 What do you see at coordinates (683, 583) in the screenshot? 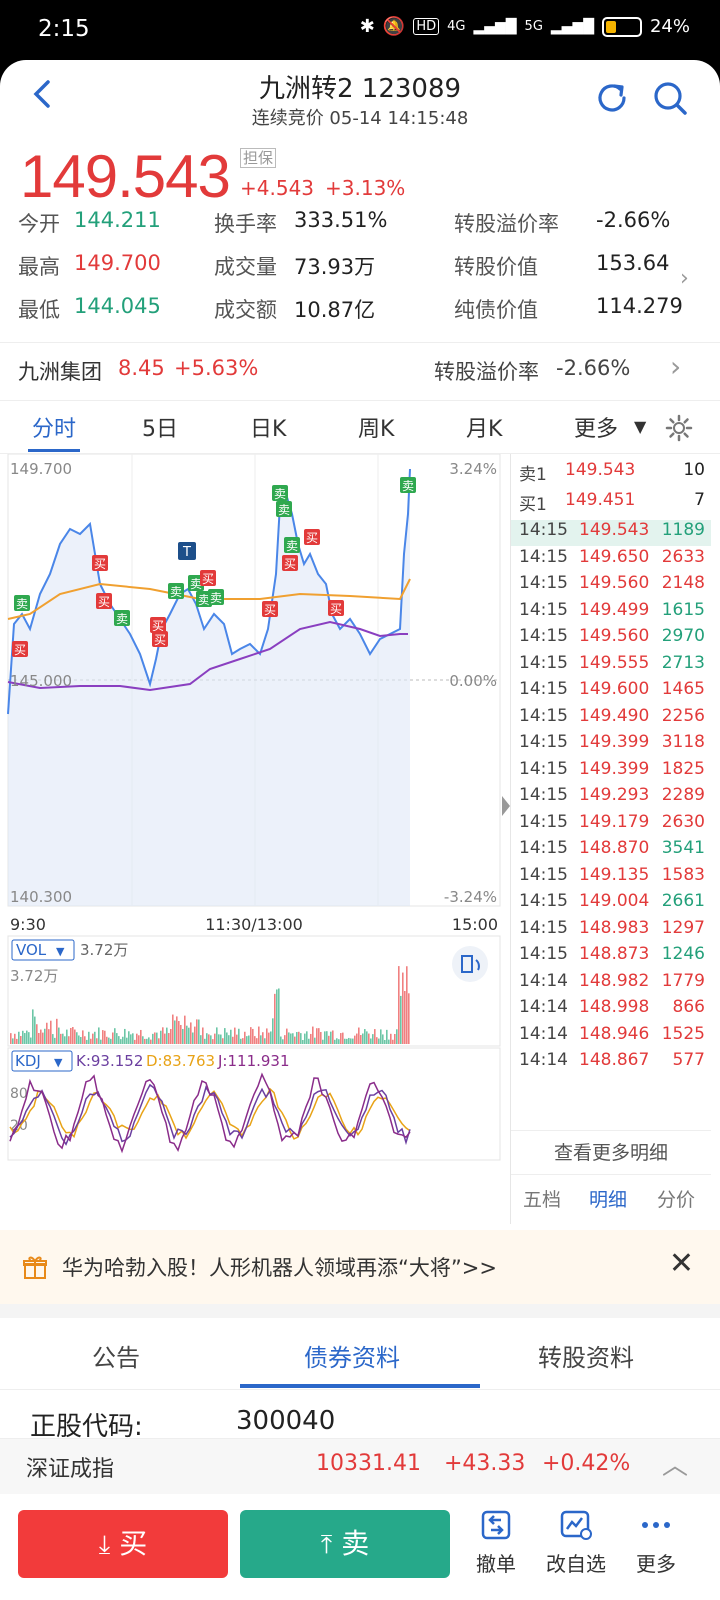
I see `tick-volume: 2148` at bounding box center [683, 583].